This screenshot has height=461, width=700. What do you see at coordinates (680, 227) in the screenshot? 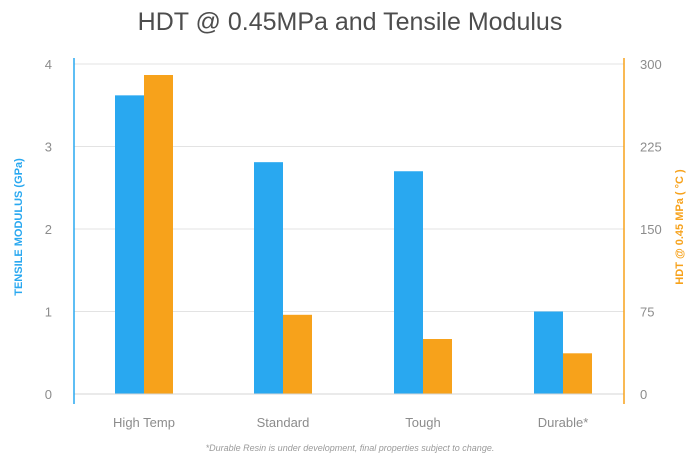
I see `right-axis-label: HDT @ 0.45 MPa ( °C )` at bounding box center [680, 227].